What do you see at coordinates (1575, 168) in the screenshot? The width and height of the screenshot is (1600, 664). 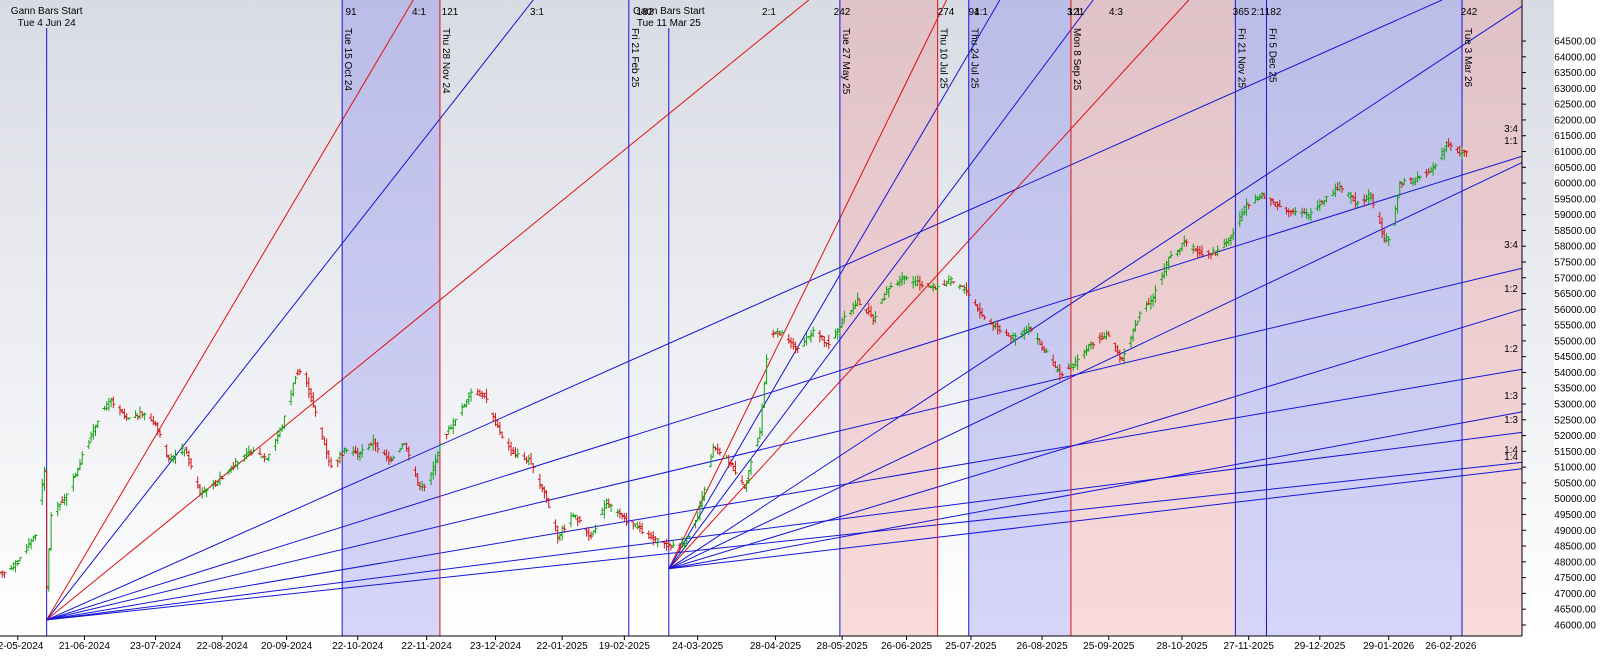 I see `price-tick-label-29: 60500.00` at bounding box center [1575, 168].